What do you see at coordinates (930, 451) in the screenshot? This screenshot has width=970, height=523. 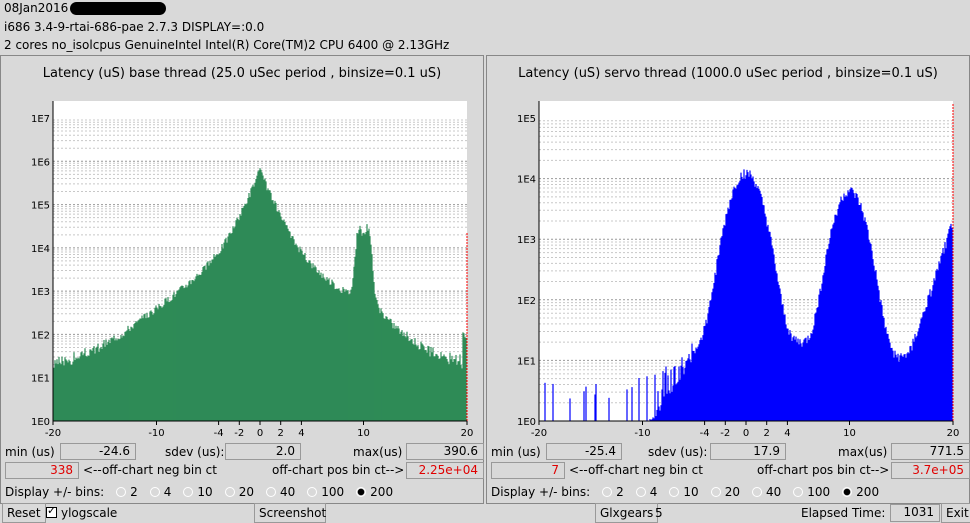 I see `max-value: 771.5` at bounding box center [930, 451].